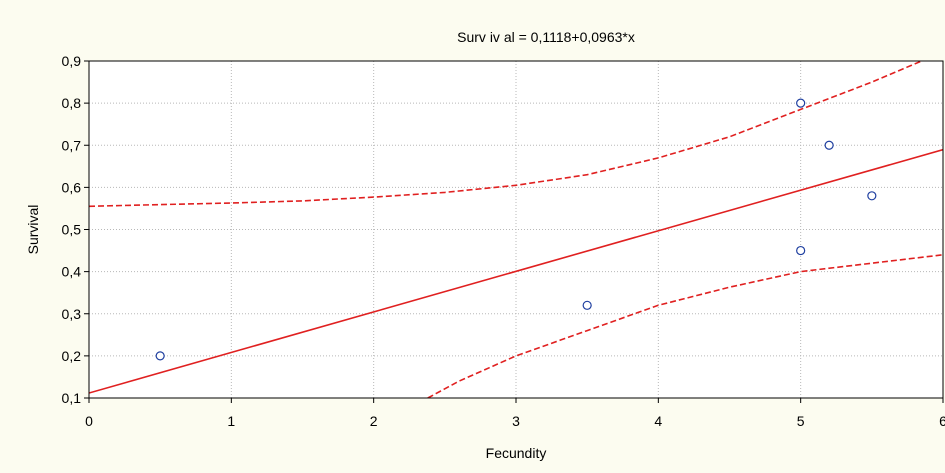  I want to click on y-tick-label: 0,2, so click(72, 356).